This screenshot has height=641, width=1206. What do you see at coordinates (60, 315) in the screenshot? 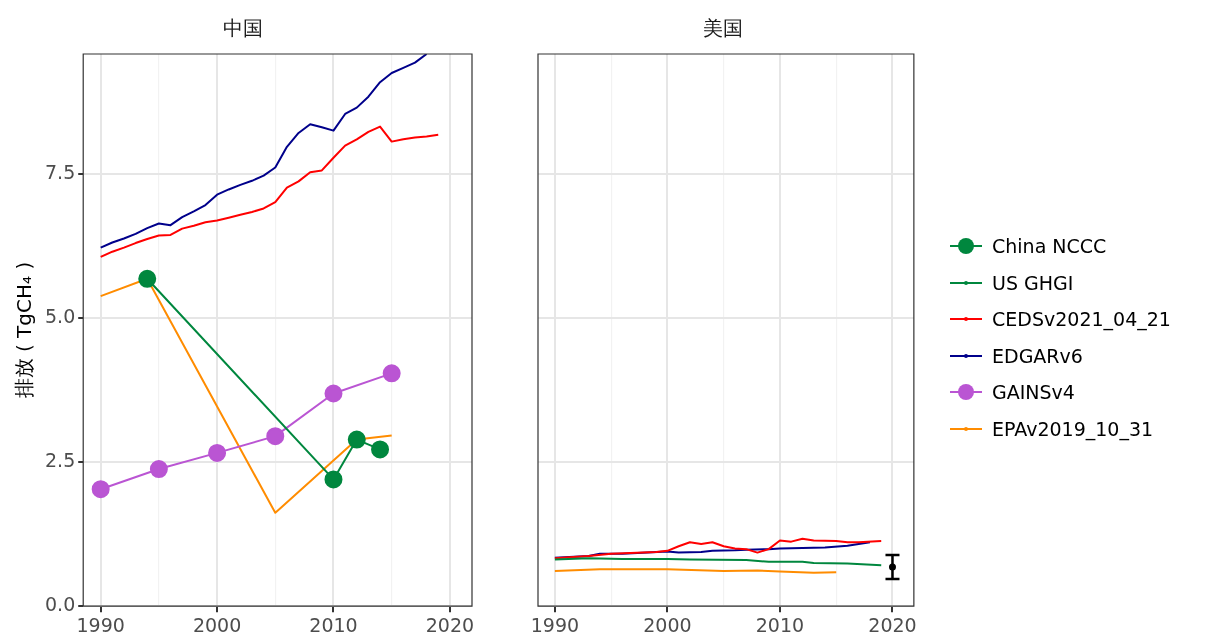
I see `y-tick-label: 5.0` at bounding box center [60, 315].